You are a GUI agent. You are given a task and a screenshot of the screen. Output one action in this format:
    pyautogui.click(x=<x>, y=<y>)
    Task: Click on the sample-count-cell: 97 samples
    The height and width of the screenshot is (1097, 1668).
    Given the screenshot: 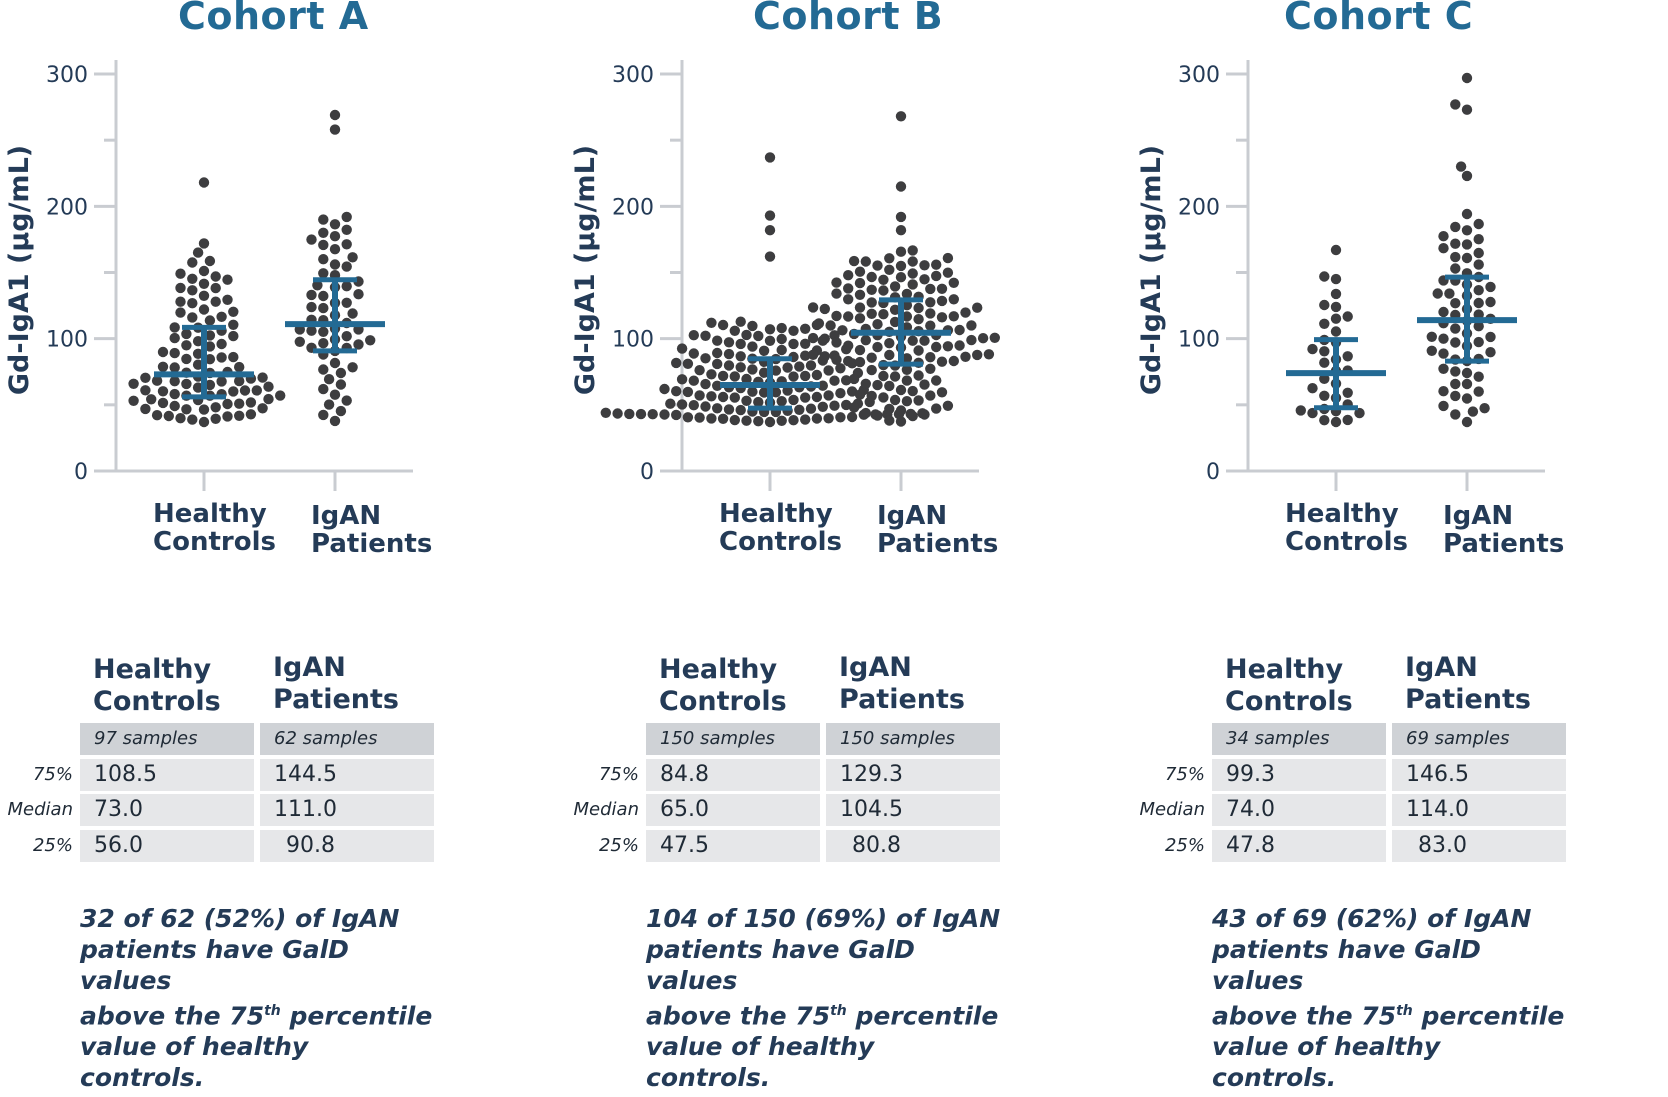 What is the action you would take?
    pyautogui.click(x=167, y=739)
    